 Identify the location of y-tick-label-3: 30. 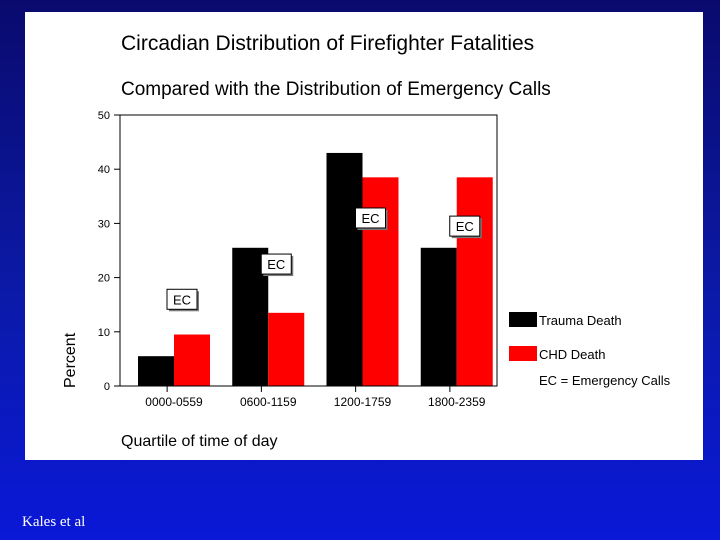
(104, 224).